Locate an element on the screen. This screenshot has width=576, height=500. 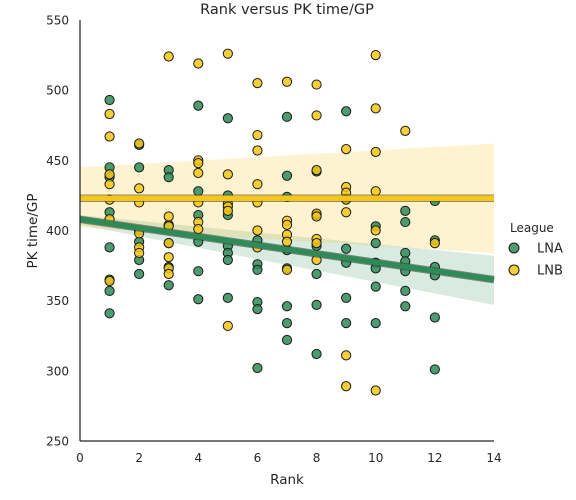
y-tick-labels: 250 300 350 400 450 500 550 is located at coordinates (57, 231).